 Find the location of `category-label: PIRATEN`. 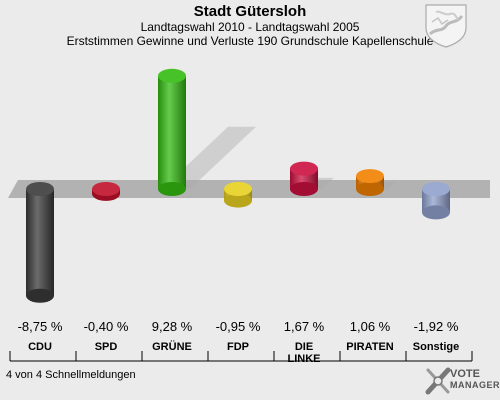

category-label: PIRATEN is located at coordinates (370, 347).